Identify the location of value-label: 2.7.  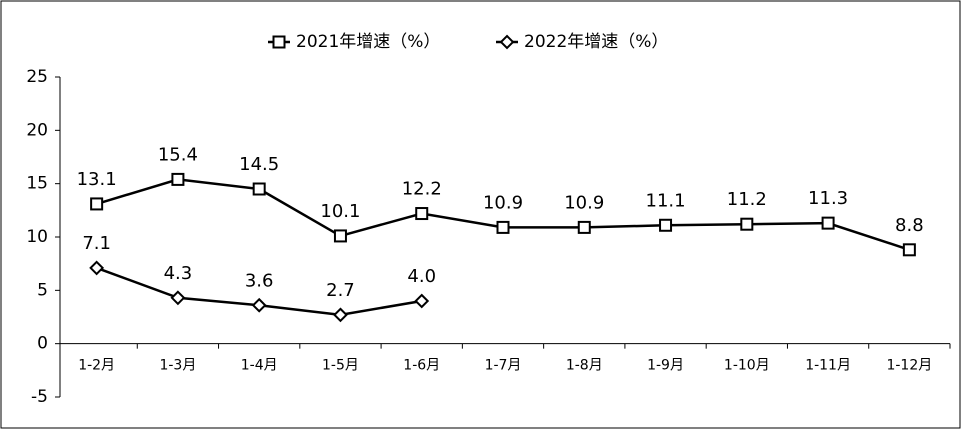
(340, 290).